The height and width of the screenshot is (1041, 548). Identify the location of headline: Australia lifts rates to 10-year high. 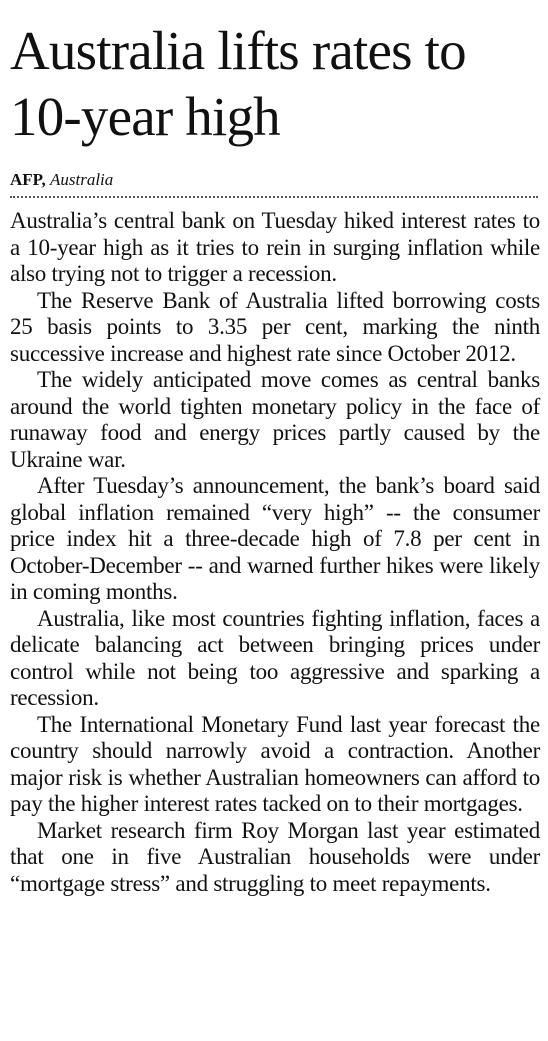
(238, 83).